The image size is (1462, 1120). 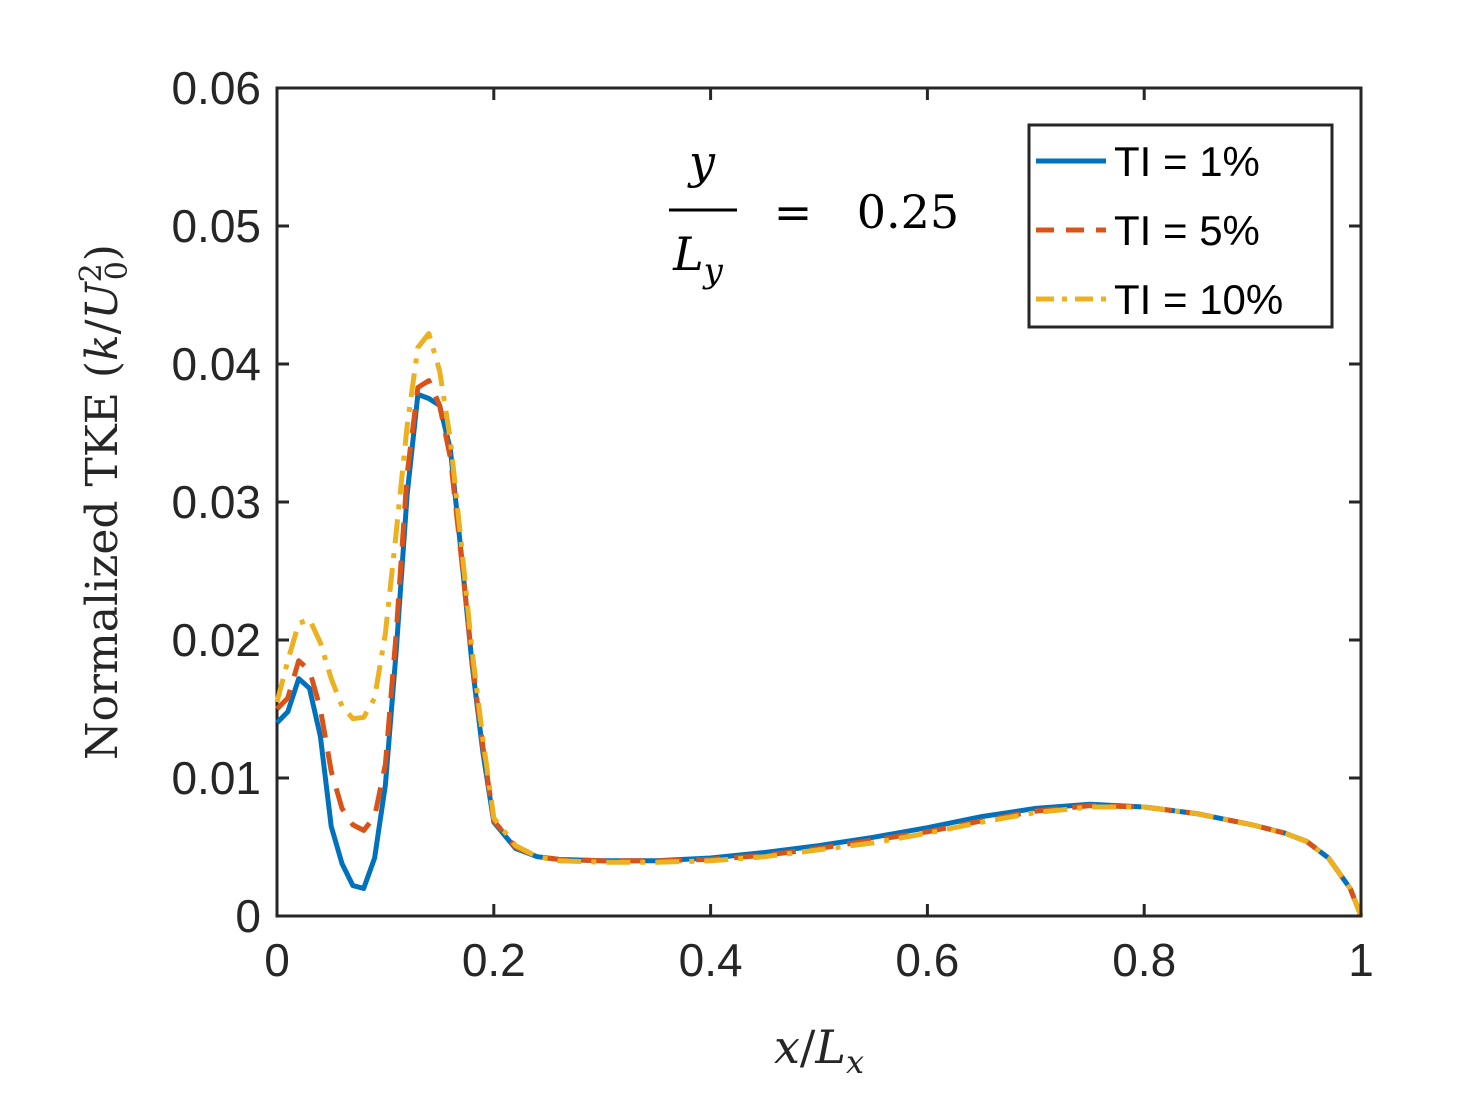 I want to click on legend-label-1: TI = 1%, so click(x=1187, y=161).